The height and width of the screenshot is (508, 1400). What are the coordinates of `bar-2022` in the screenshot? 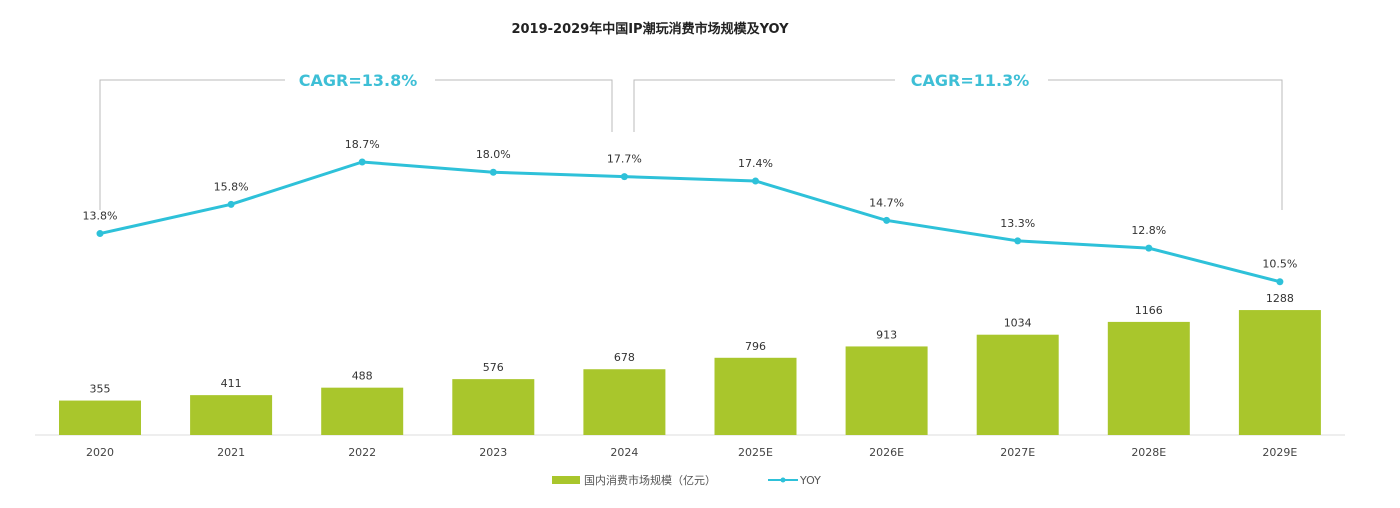 It's located at (362, 411).